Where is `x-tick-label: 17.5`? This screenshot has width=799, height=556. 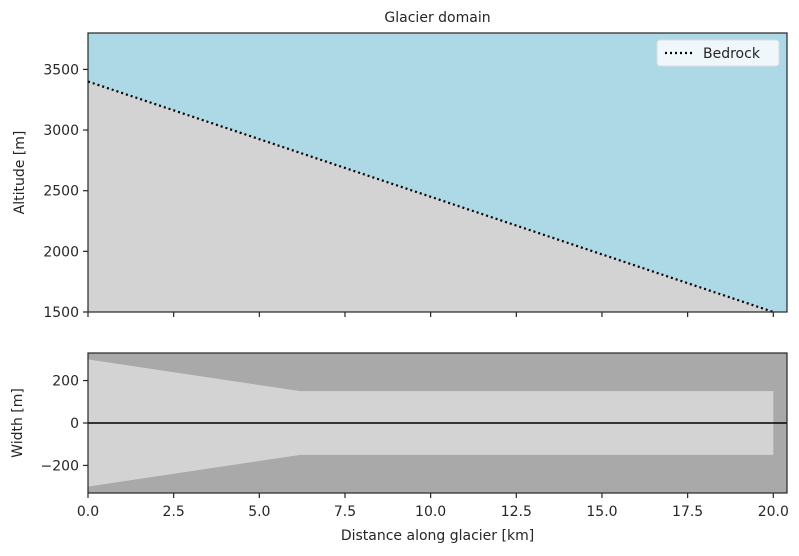 x-tick-label: 17.5 is located at coordinates (687, 512).